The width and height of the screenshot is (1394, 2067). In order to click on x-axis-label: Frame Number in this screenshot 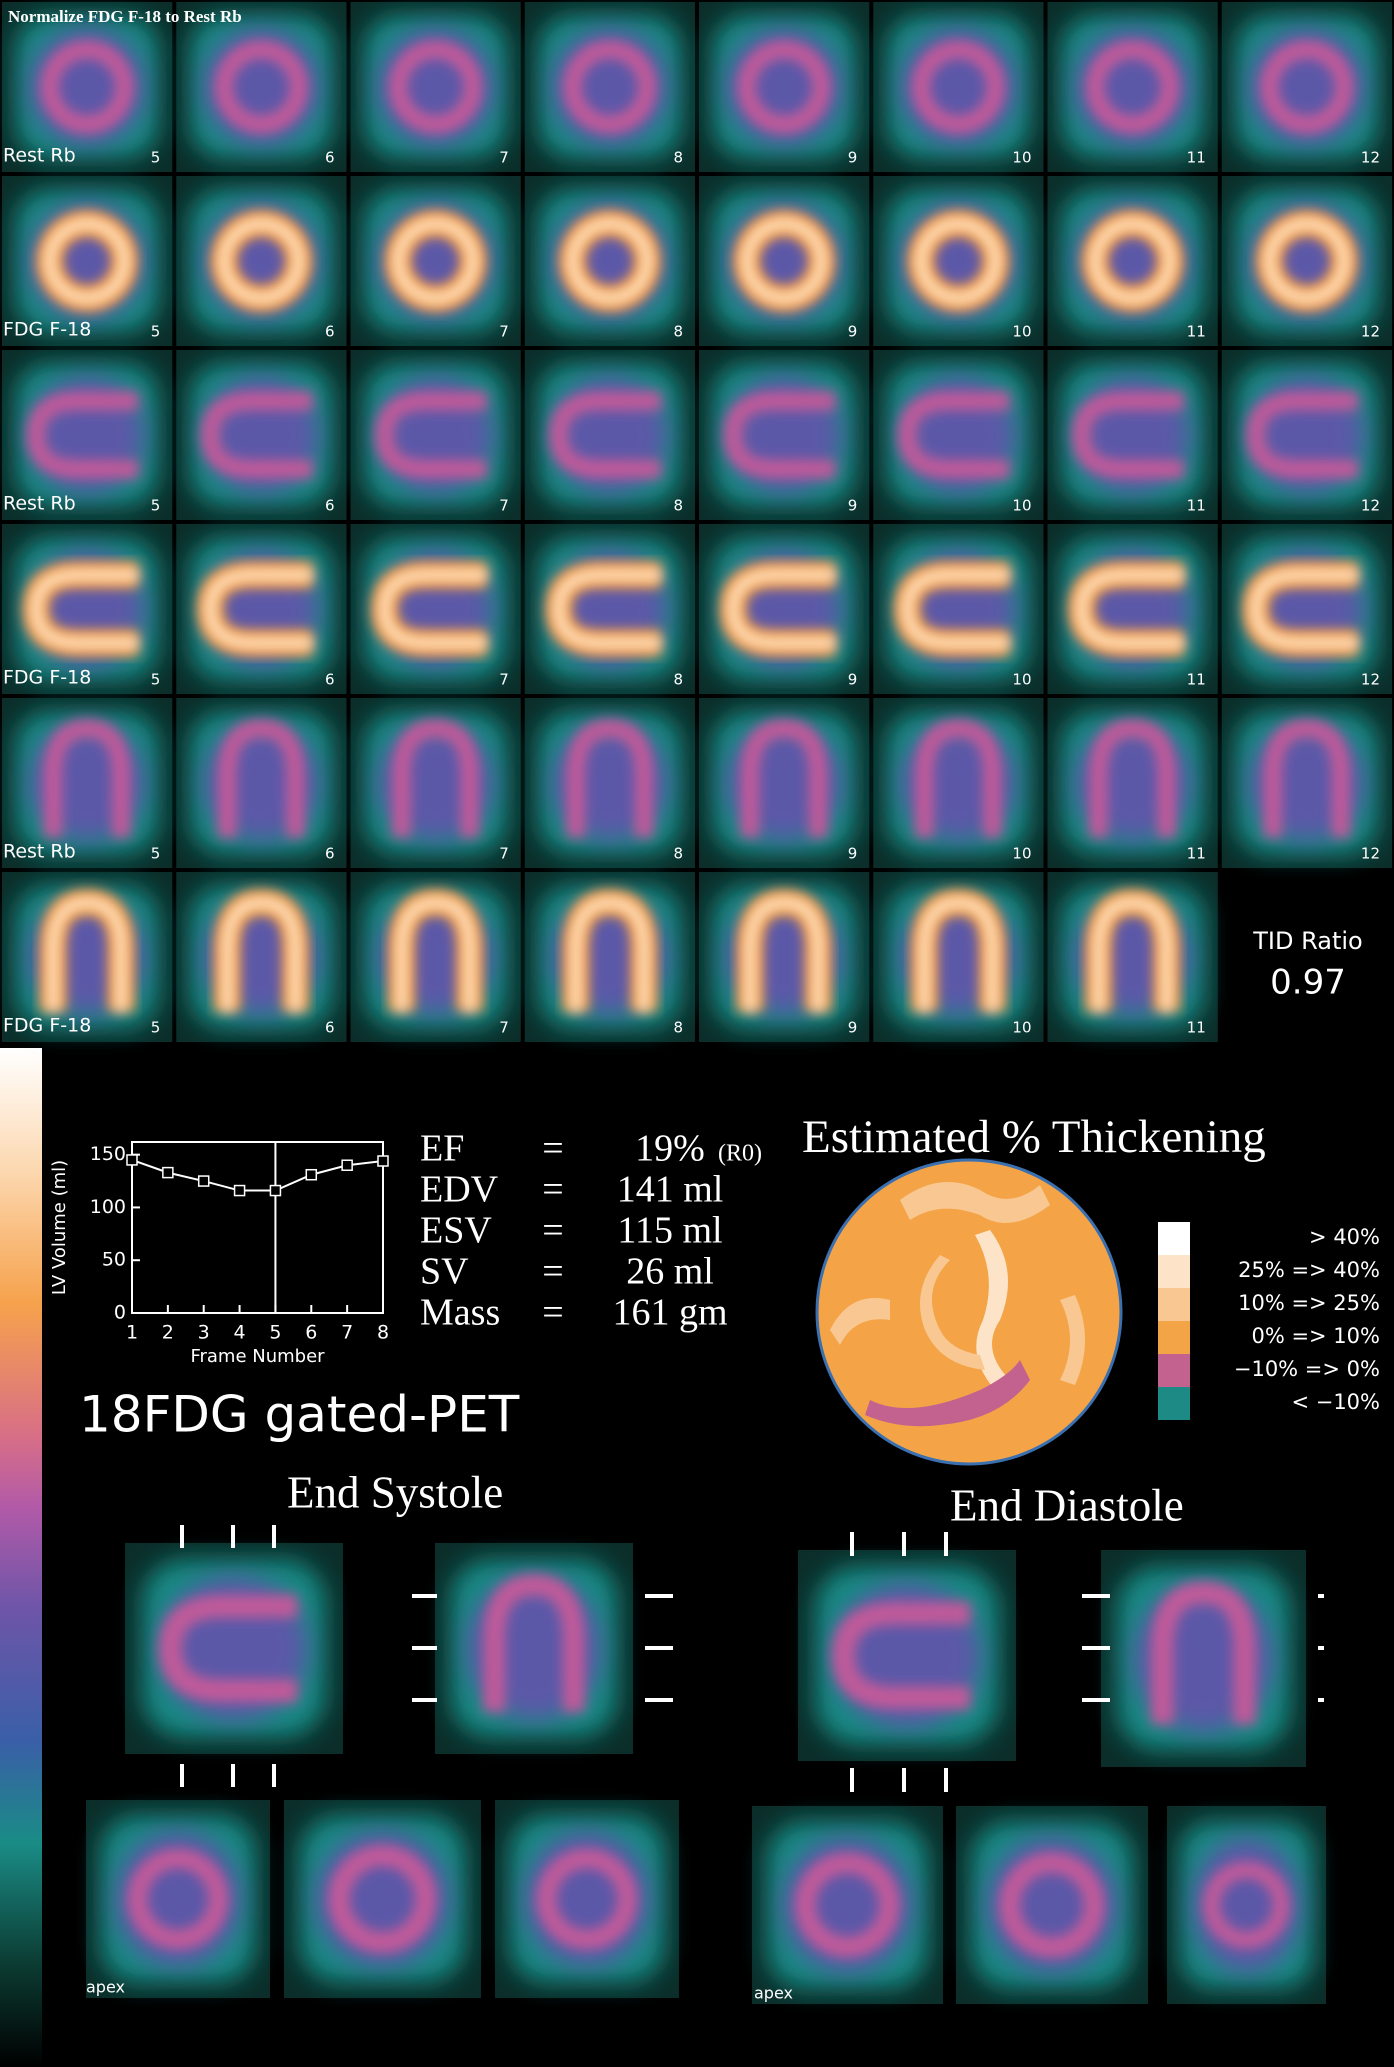, I will do `click(257, 1356)`.